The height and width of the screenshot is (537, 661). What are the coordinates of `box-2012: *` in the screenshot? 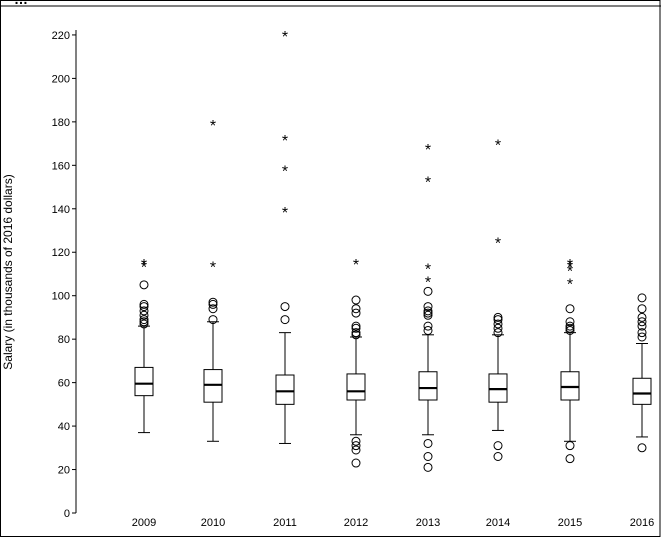 It's located at (356, 362).